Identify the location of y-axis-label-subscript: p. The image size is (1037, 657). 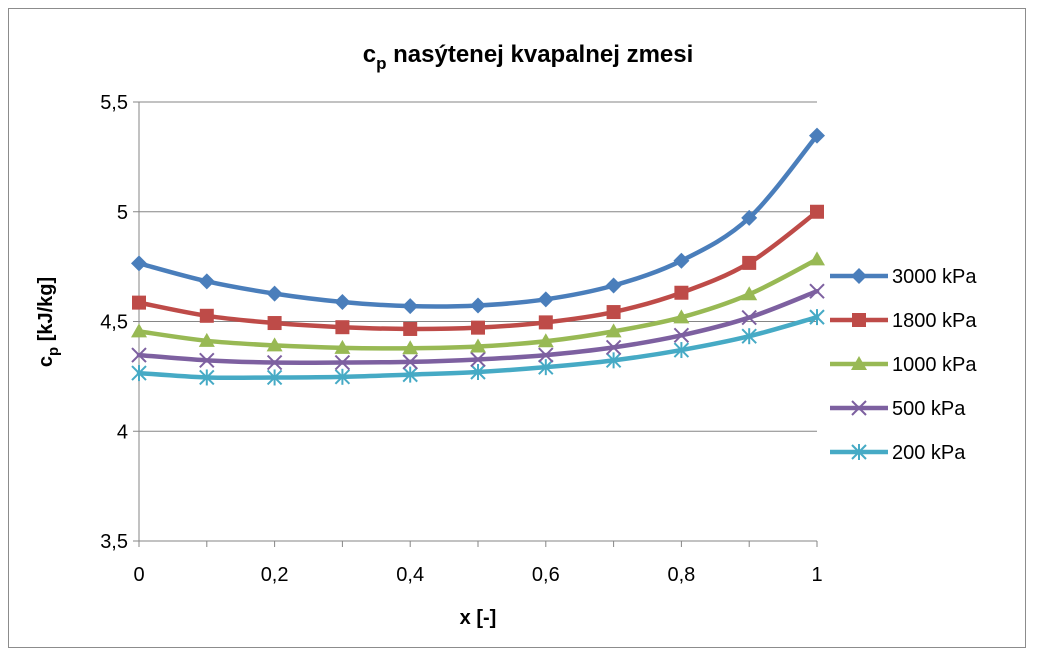
(53, 351).